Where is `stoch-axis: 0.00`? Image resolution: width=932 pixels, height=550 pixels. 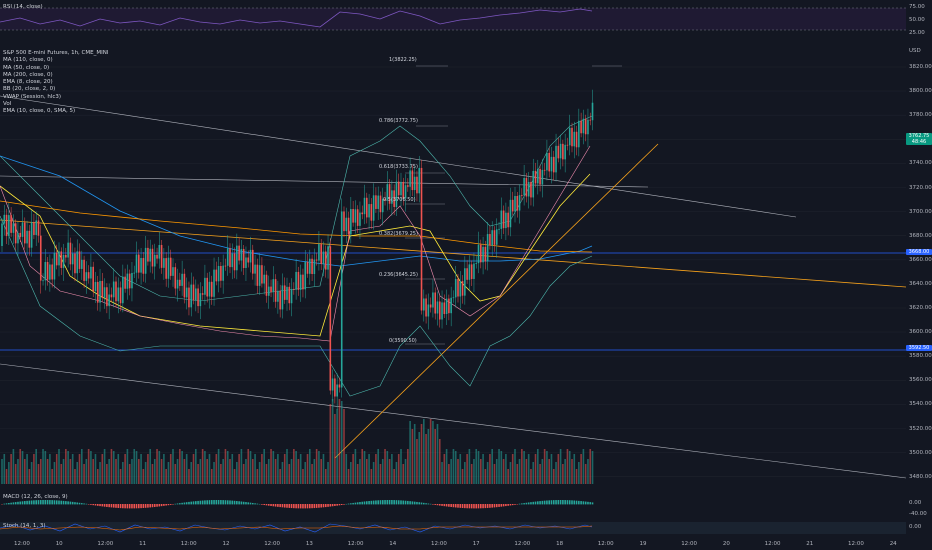
stoch-axis: 0.00 is located at coordinates (919, 528).